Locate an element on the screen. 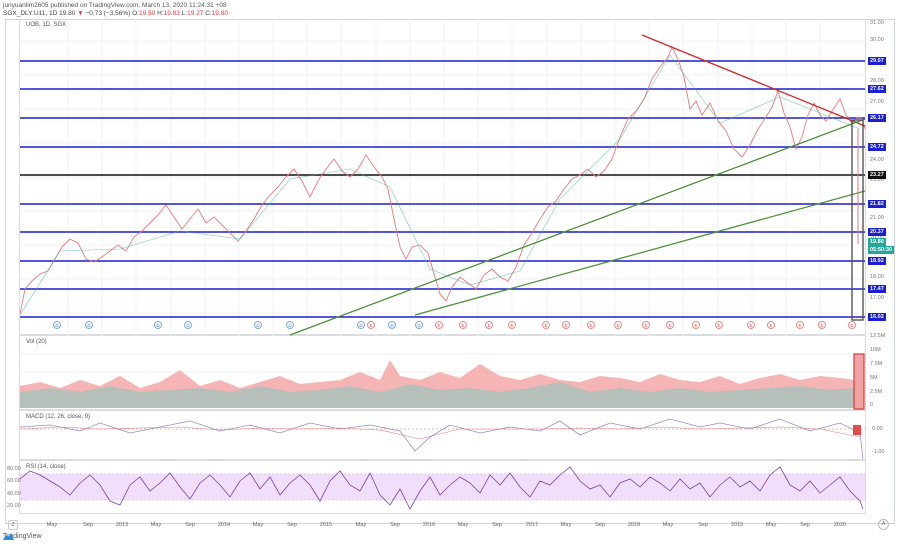 This screenshot has width=900, height=544. macd-axis: 0.00 -1.00 is located at coordinates (880, 436).